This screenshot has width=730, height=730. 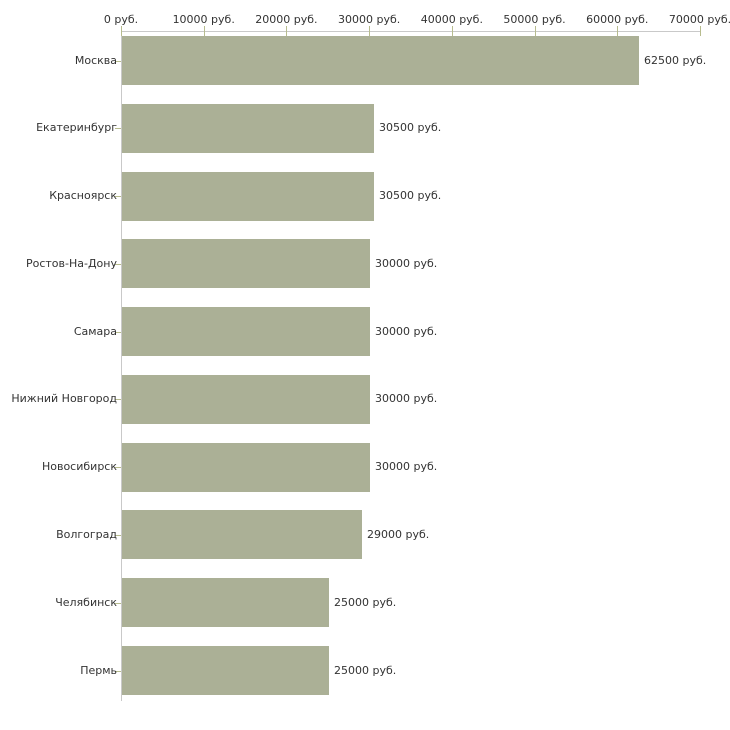 What do you see at coordinates (86, 602) in the screenshot?
I see `category-label: Челябинск` at bounding box center [86, 602].